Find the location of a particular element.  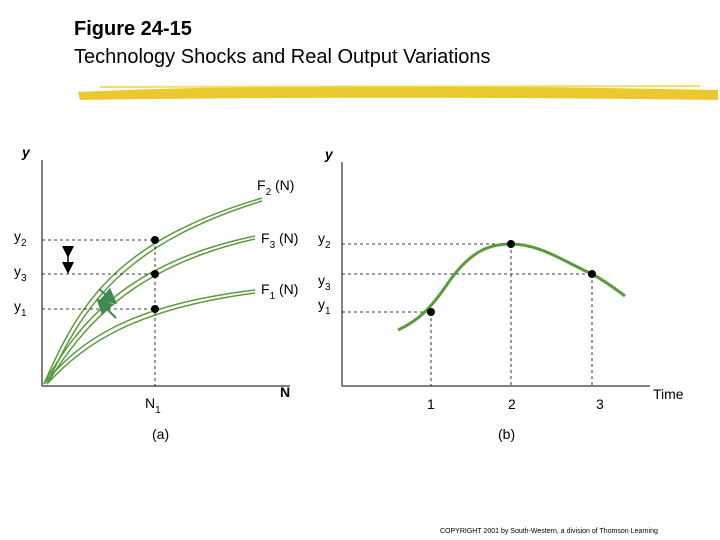

panel-b-caption: (b) is located at coordinates (506, 434).